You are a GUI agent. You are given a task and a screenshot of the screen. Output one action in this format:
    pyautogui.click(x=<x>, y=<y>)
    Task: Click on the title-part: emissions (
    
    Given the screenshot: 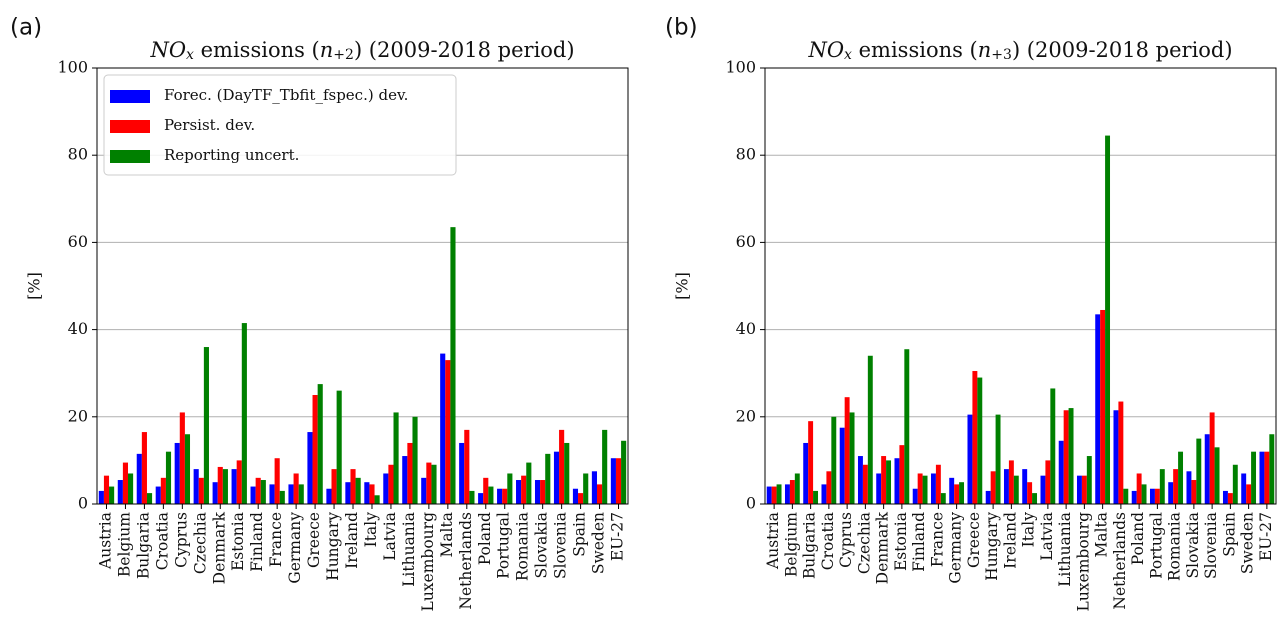 What is the action you would take?
    pyautogui.click(x=257, y=50)
    